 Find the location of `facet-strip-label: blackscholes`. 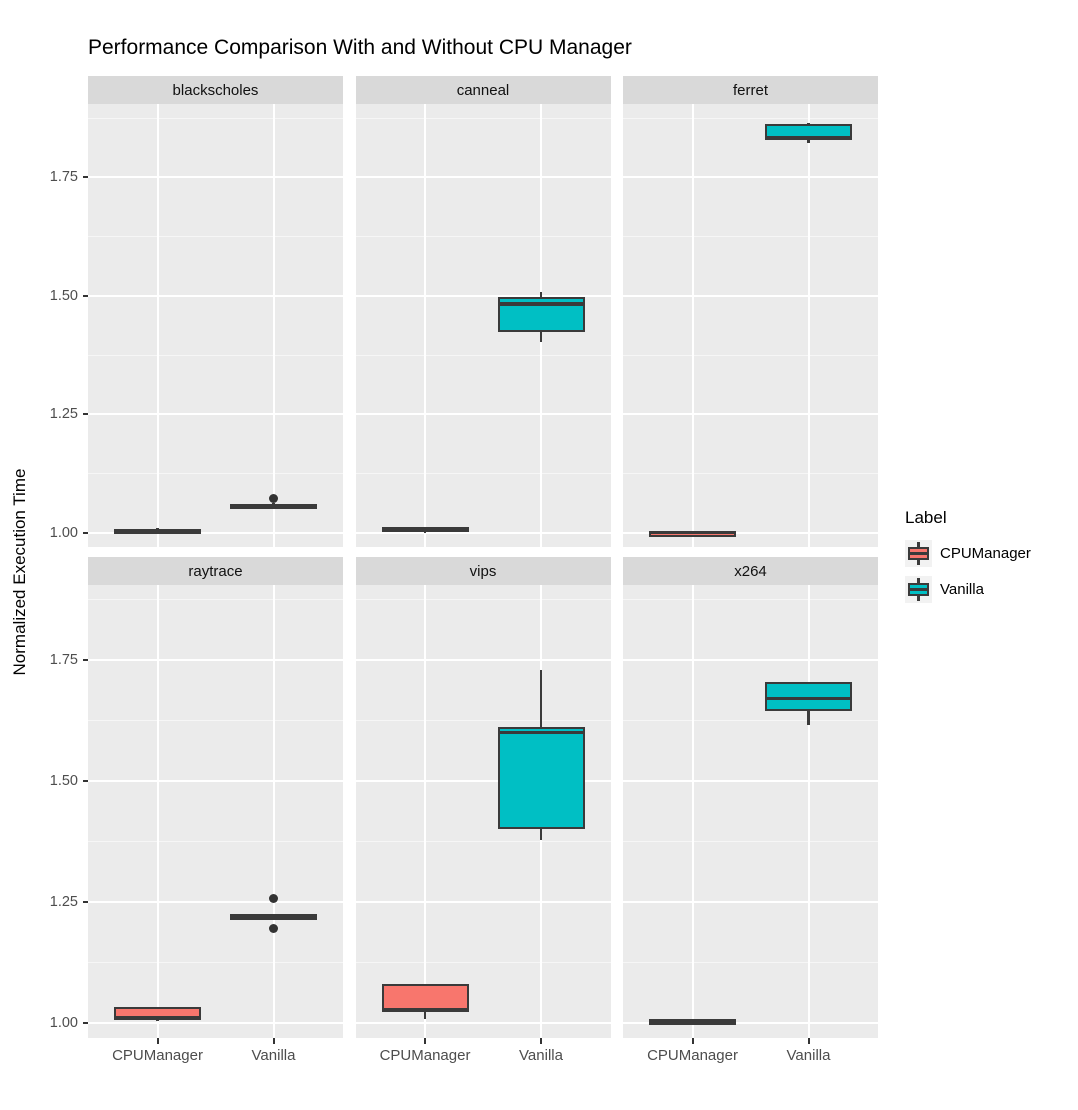

facet-strip-label: blackscholes is located at coordinates (215, 90).